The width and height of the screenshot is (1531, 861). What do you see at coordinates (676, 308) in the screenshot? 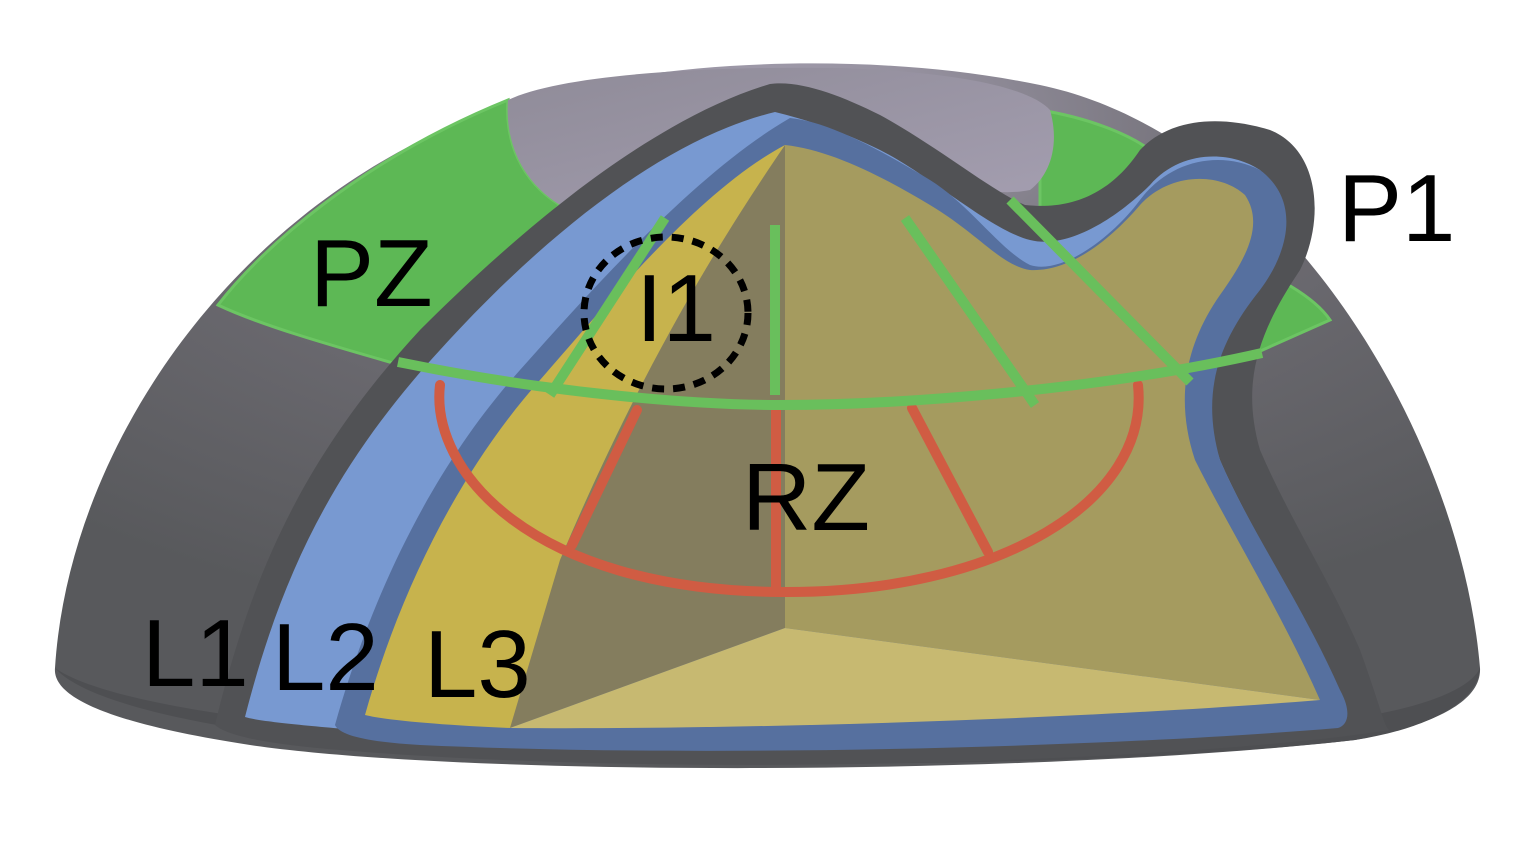
I see `label-i1: I1` at bounding box center [676, 308].